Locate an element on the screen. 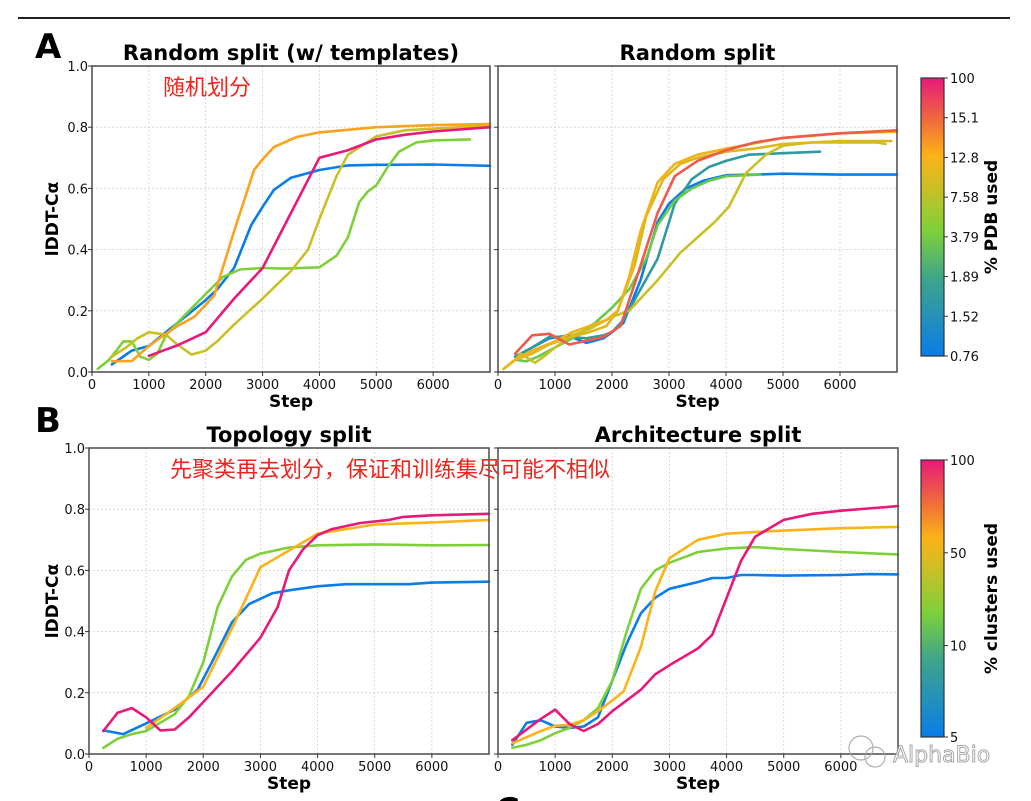  watermark-text: AlphaBio is located at coordinates (941, 755).